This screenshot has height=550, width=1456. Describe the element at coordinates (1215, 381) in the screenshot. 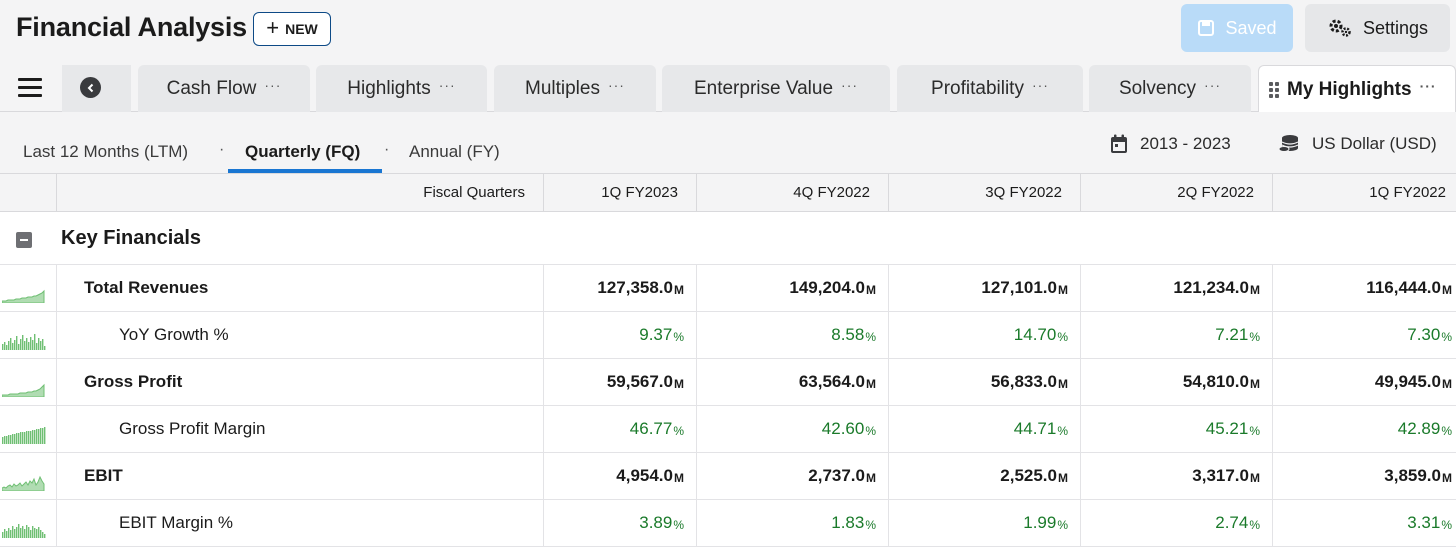

I see `cell-value: 54,810.0` at that location.